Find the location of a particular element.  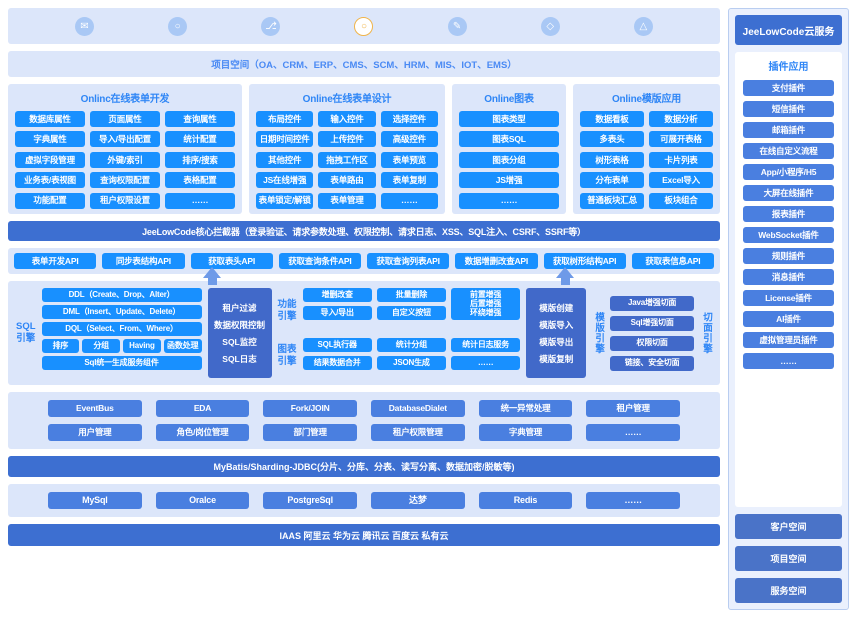

function-enhance-group: 前置增强 后置增强 环绕增强 is located at coordinates (486, 304).